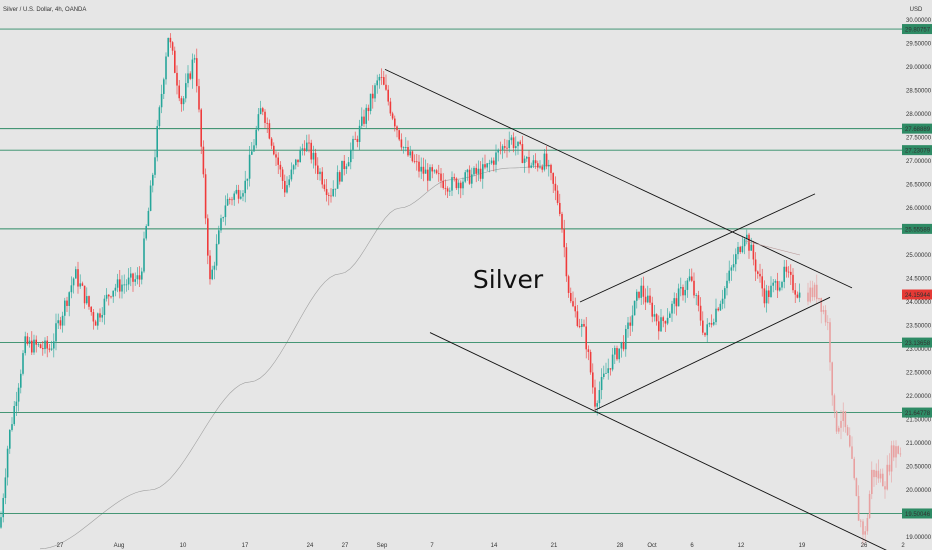 The height and width of the screenshot is (550, 932). Describe the element at coordinates (917, 294) in the screenshot. I see `last-price-box` at that location.